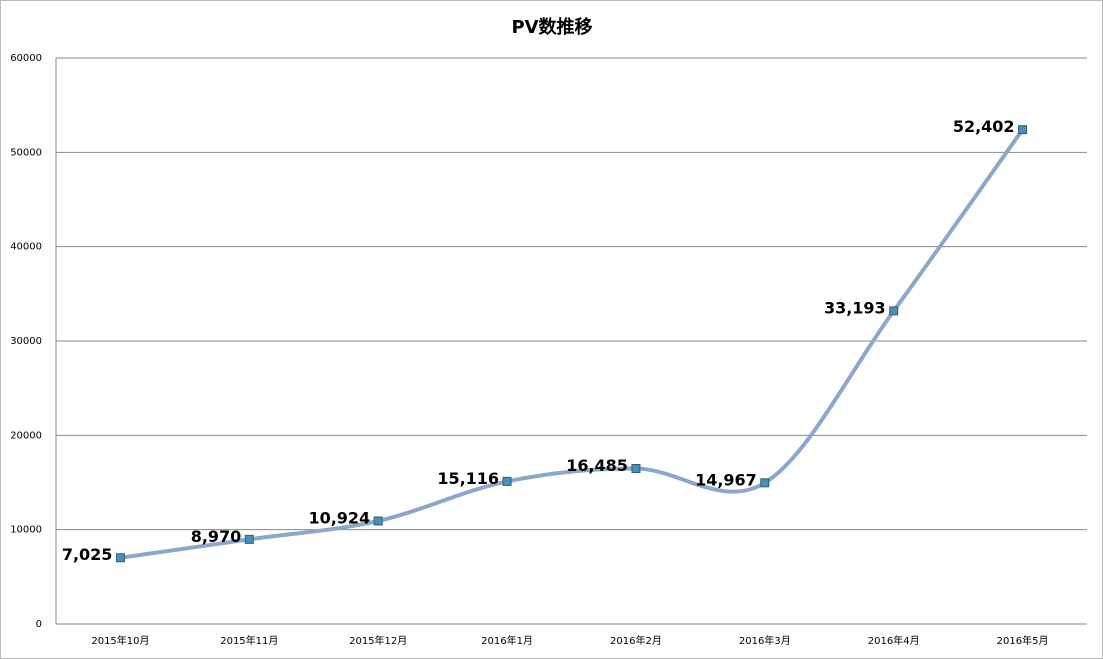 The height and width of the screenshot is (659, 1103). What do you see at coordinates (765, 640) in the screenshot?
I see `x-tick-label: 2016年3月` at bounding box center [765, 640].